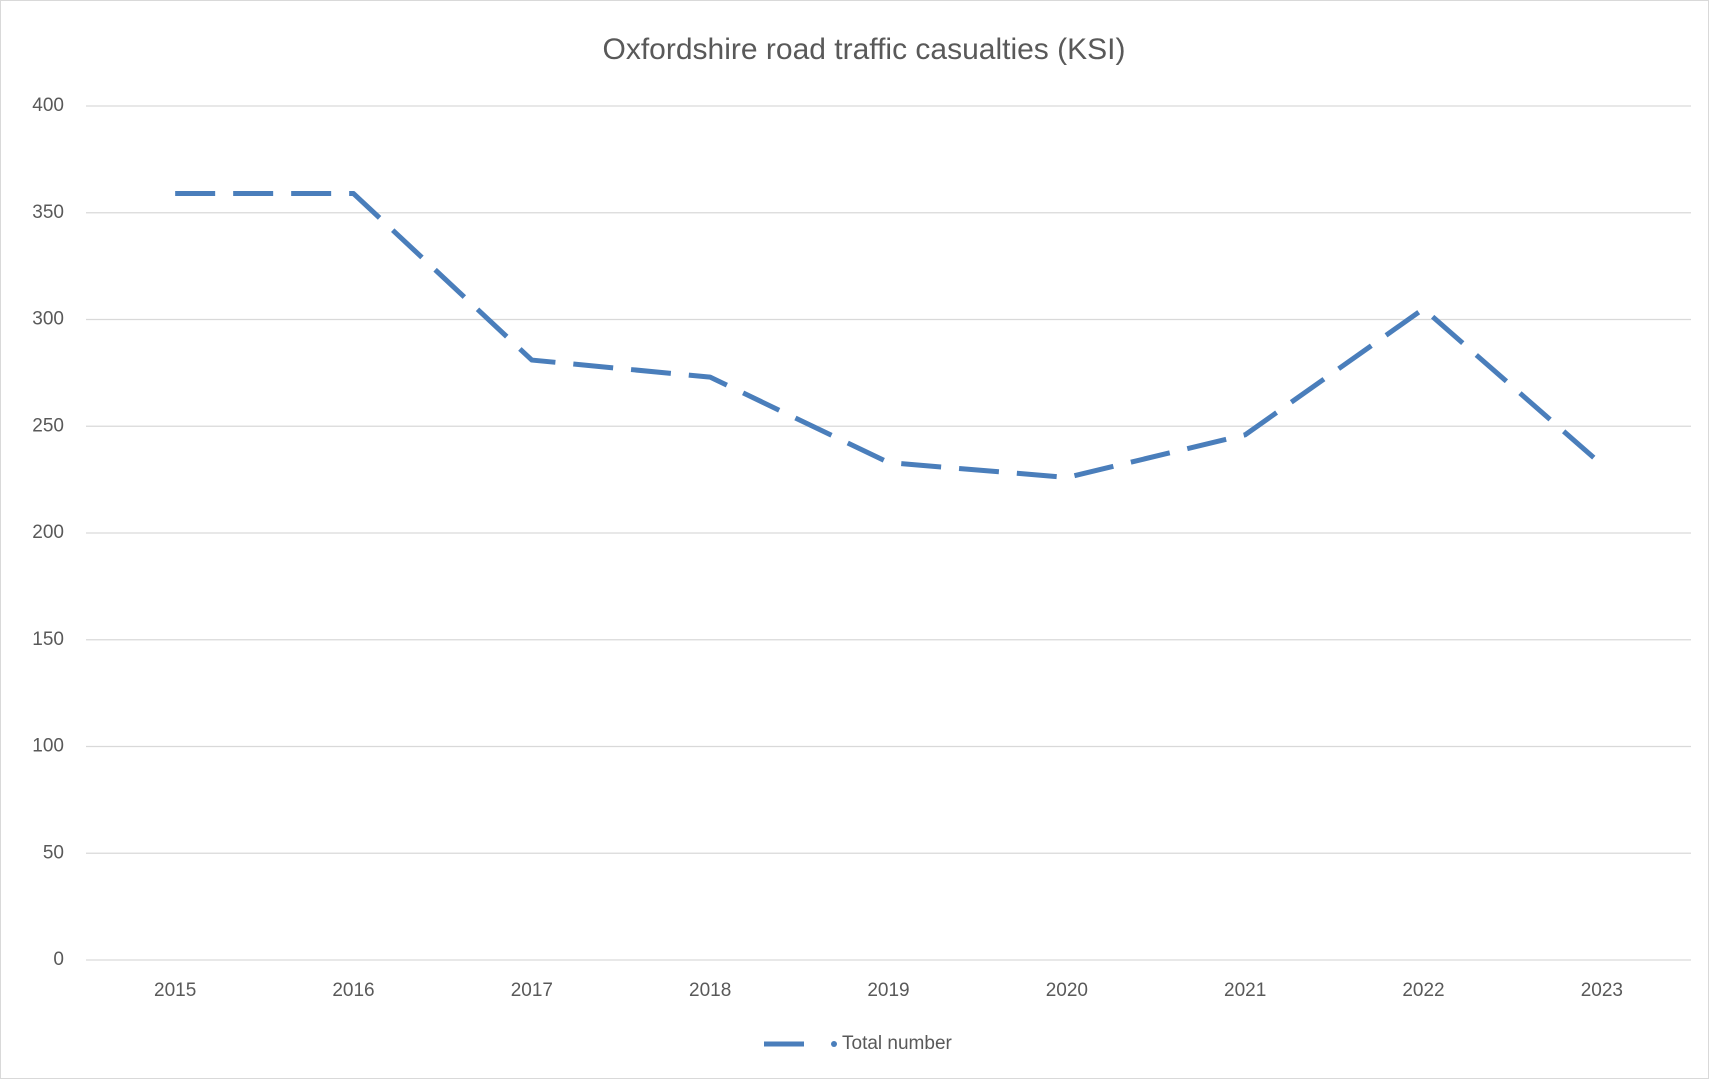  I want to click on x-tick-label: 2015, so click(175, 990).